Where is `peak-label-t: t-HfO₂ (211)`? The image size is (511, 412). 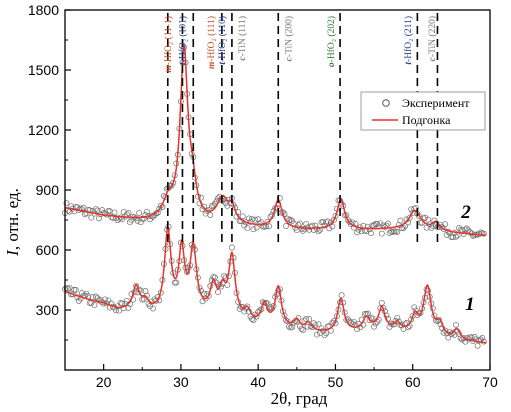
peak-label-t: t-HfO₂ (211) is located at coordinates (408, 40).